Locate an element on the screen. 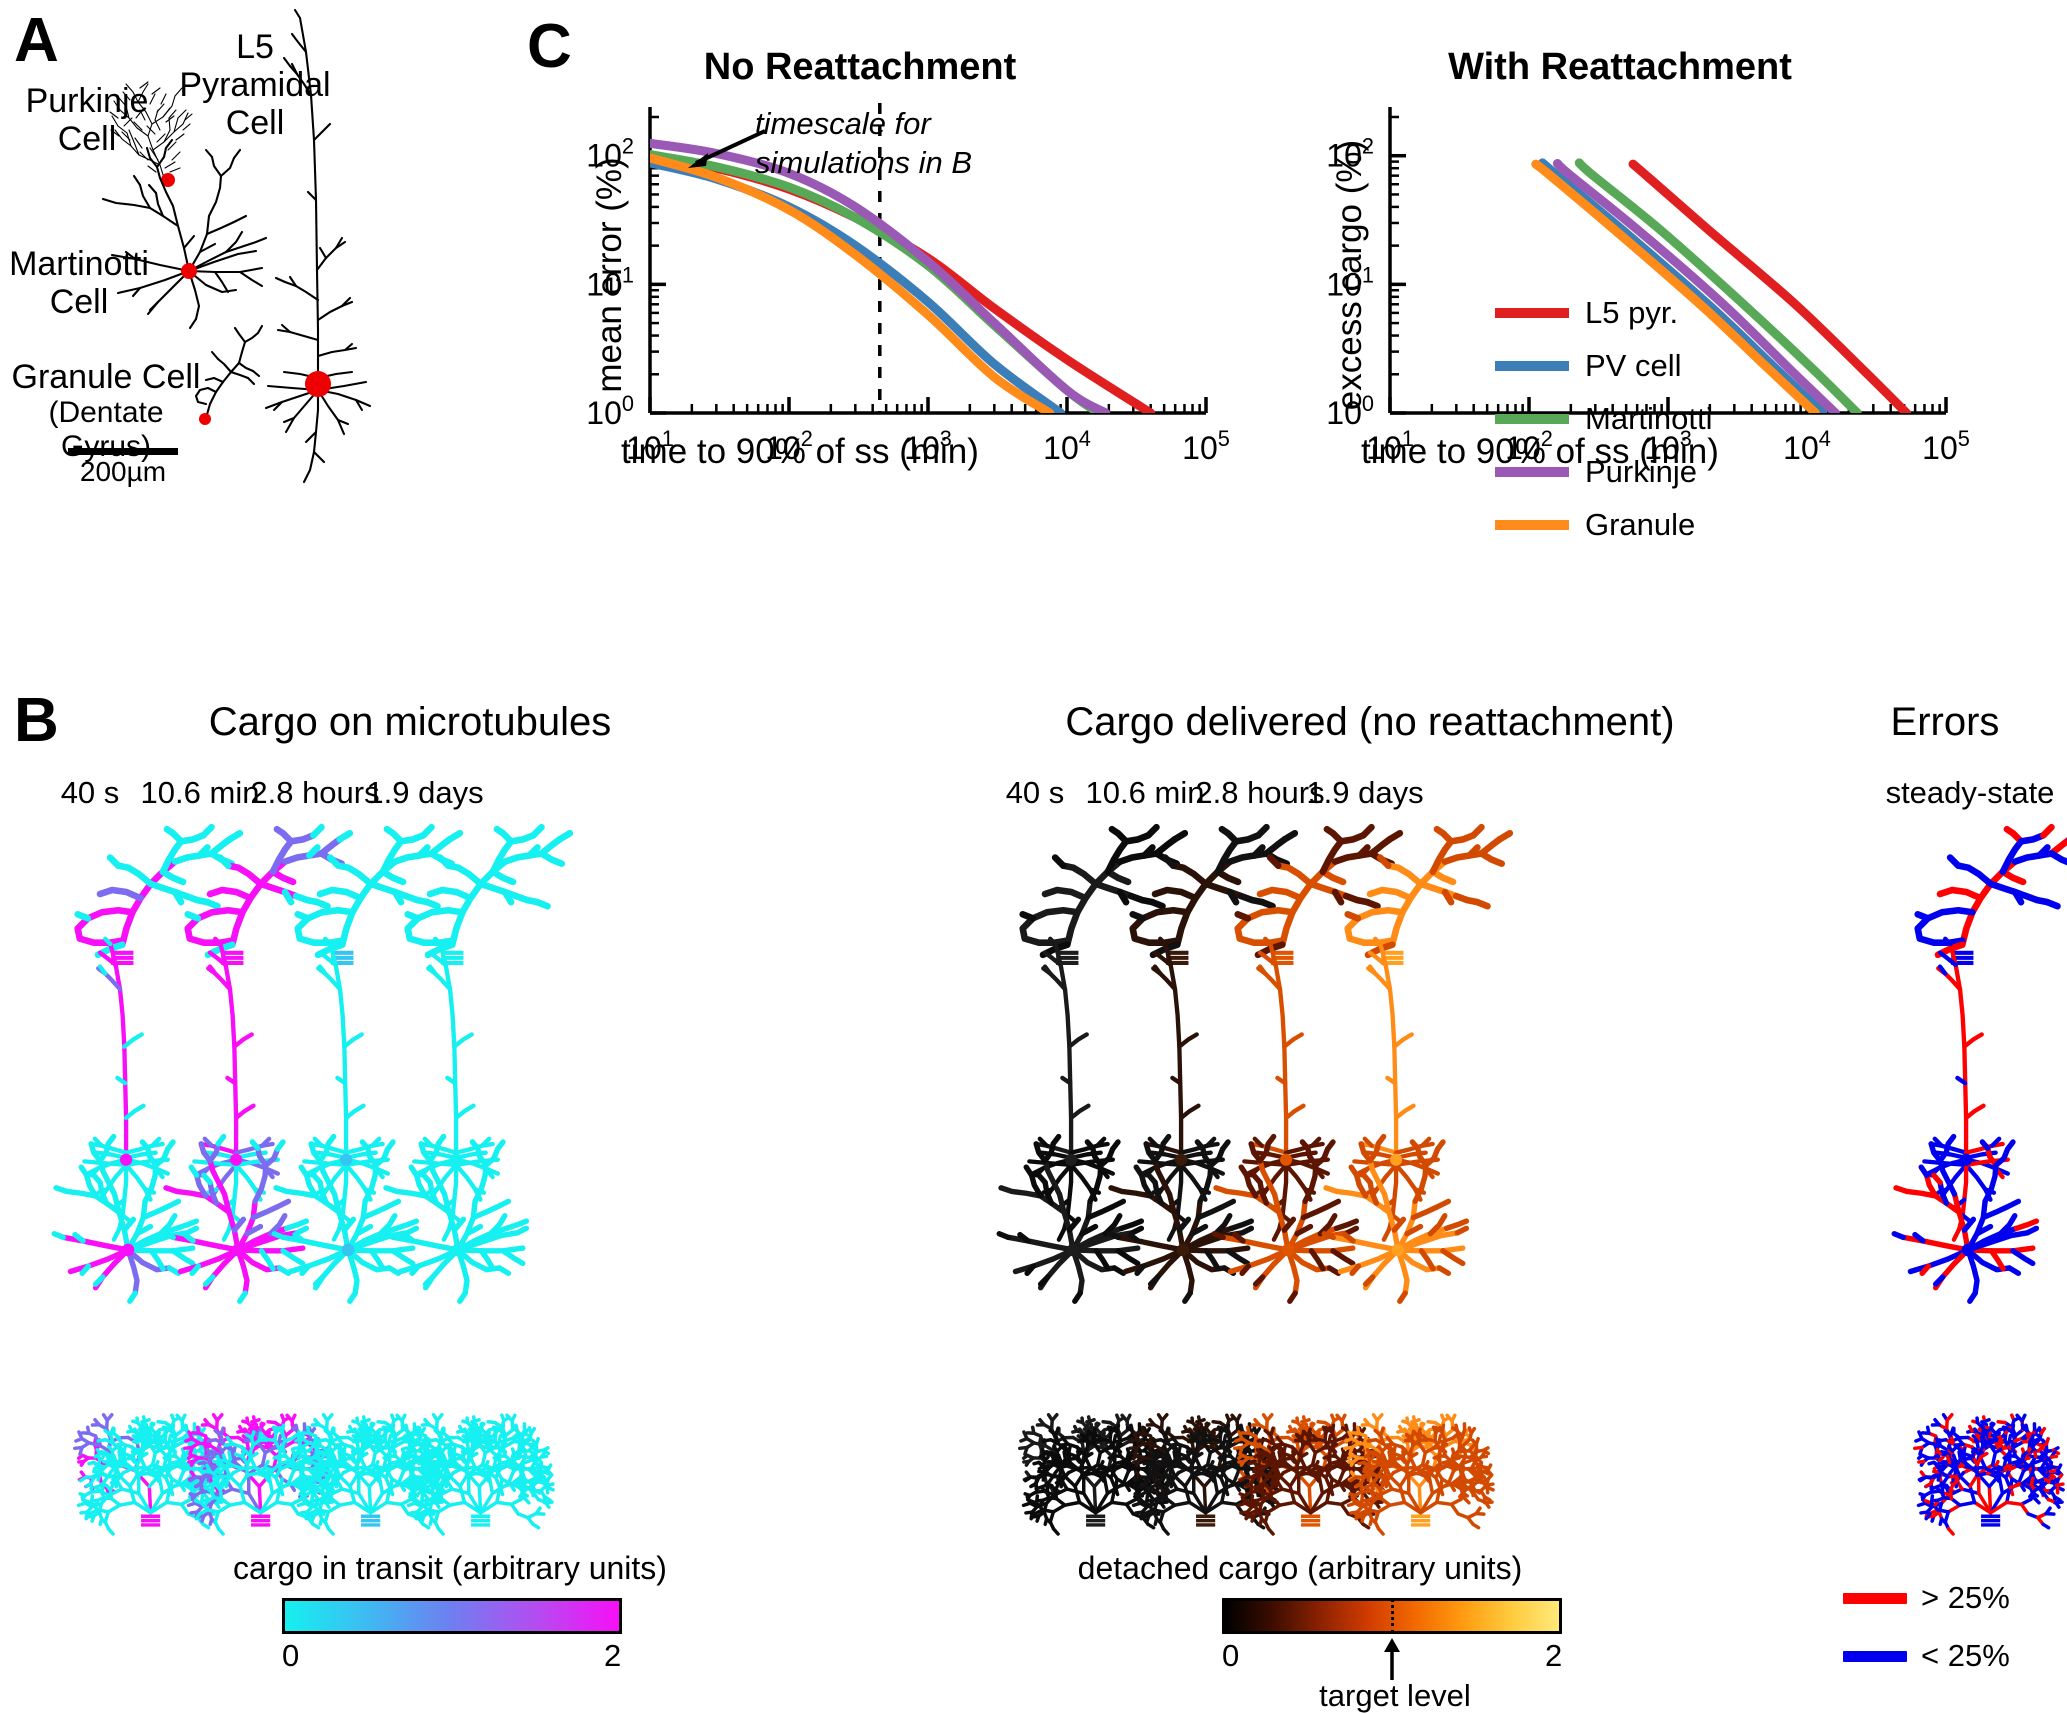  error-legend-item-high: > 25% is located at coordinates (1926, 1598).